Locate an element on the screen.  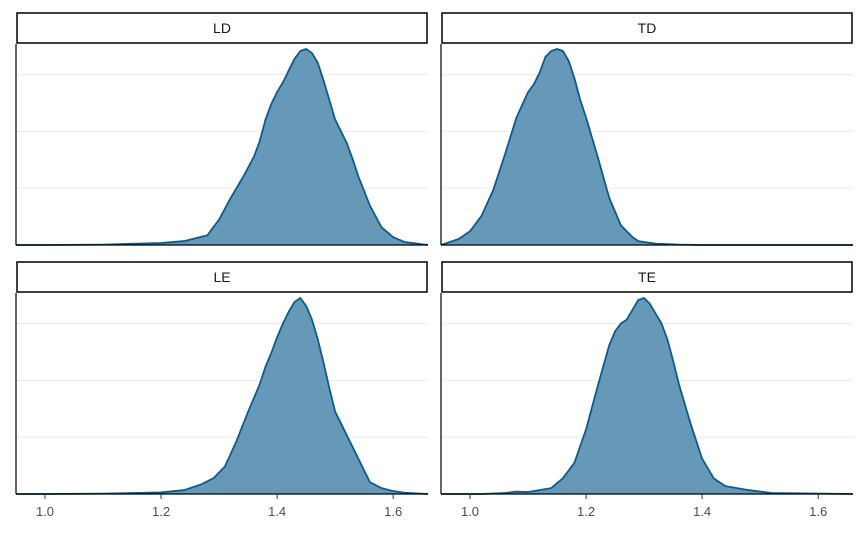
facet-label: TD is located at coordinates (647, 28).